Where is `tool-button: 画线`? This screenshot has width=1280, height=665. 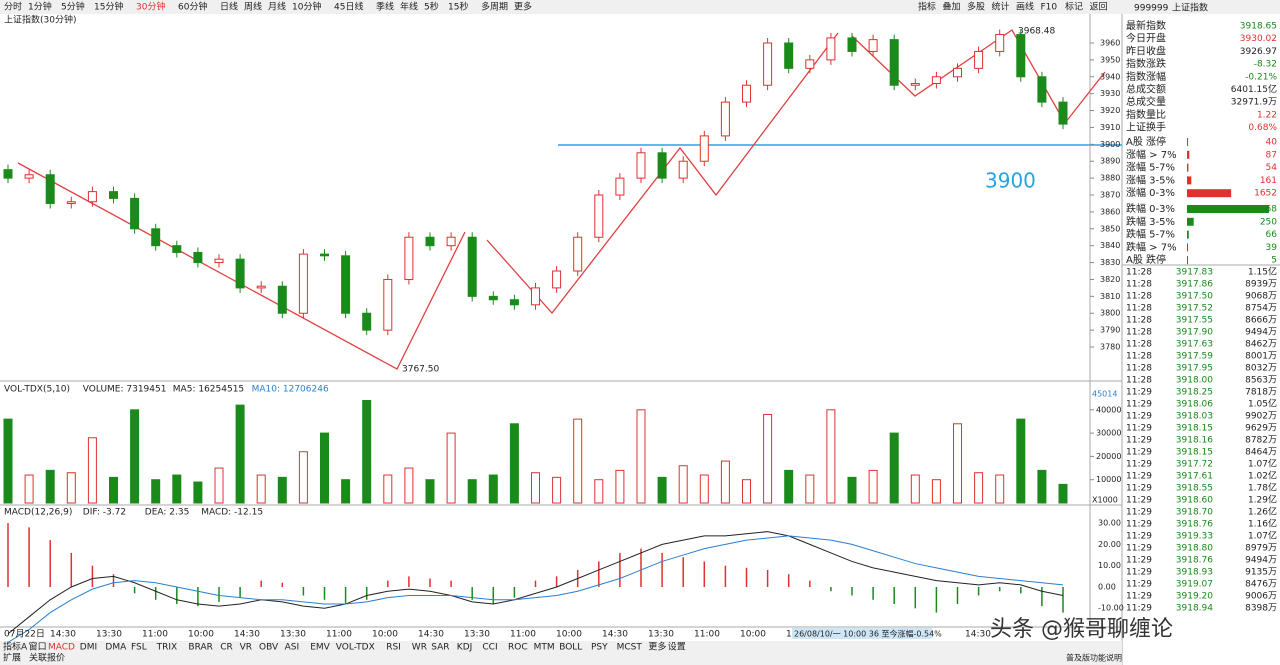 tool-button: 画线 is located at coordinates (1025, 7).